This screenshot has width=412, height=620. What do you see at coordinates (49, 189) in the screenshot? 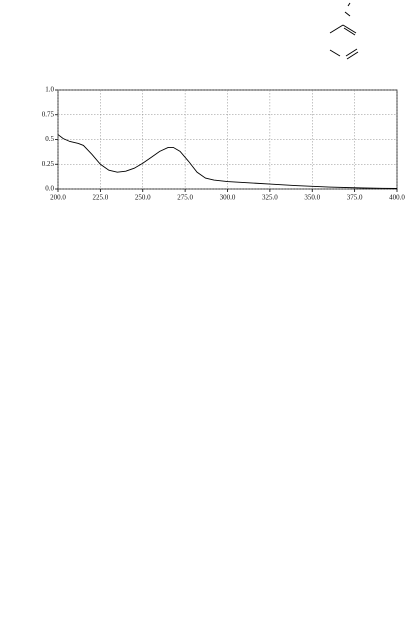
I see `y-tick-label: 0.0` at bounding box center [49, 189].